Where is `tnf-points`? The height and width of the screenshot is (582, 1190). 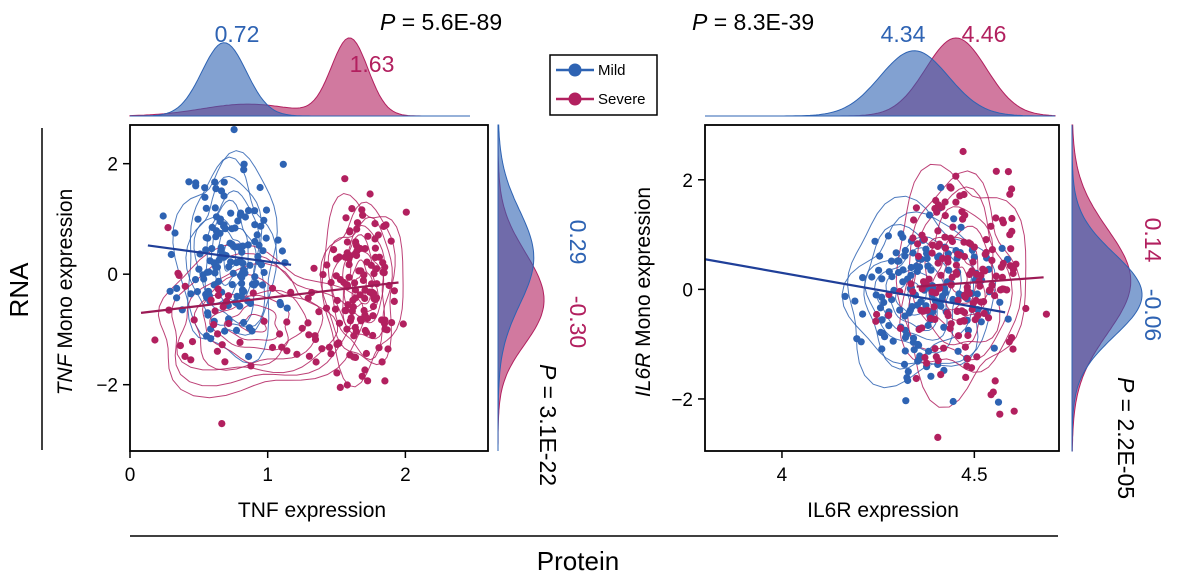
tnf-points is located at coordinates (280, 277).